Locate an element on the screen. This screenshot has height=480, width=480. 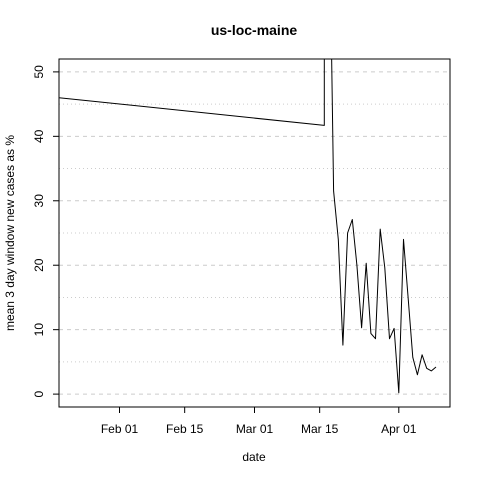
y-tick-label: 50 is located at coordinates (39, 72).